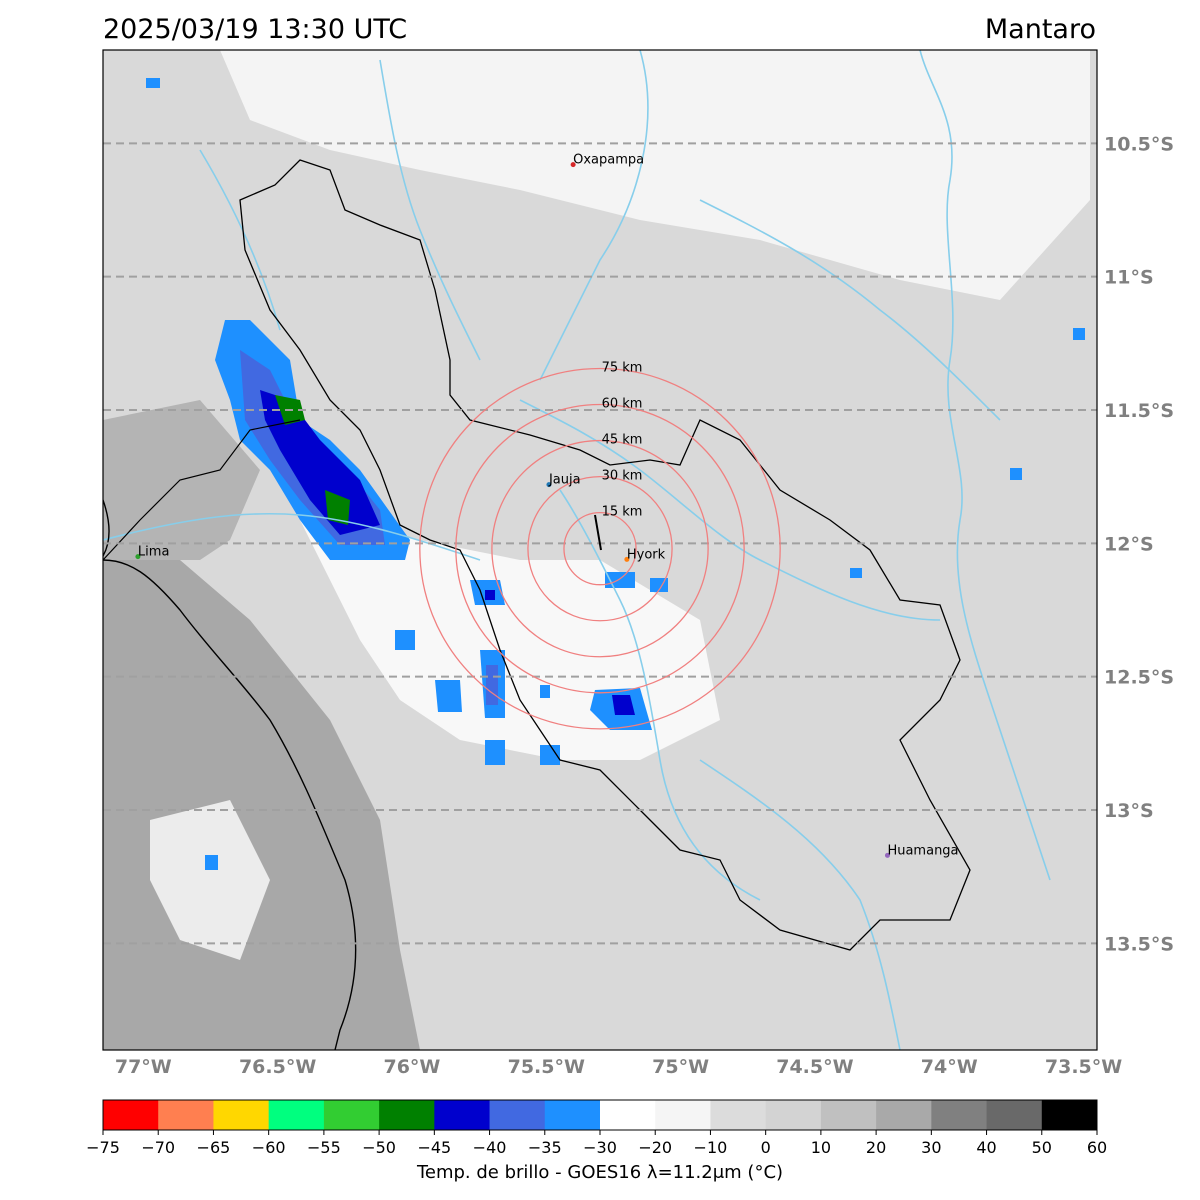 The height and width of the screenshot is (1200, 1200). Describe the element at coordinates (922, 850) in the screenshot. I see `city-label: Huamanga` at that location.